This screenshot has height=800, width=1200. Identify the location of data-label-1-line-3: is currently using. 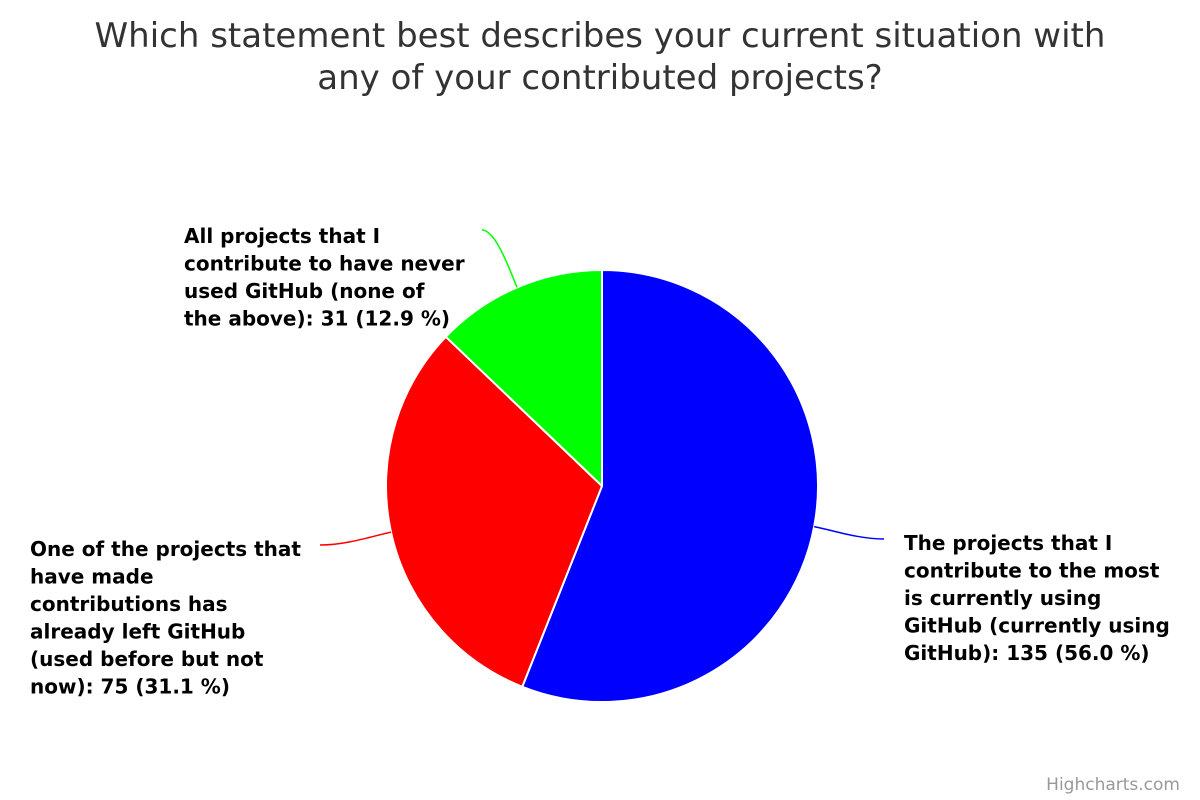
(1002, 598).